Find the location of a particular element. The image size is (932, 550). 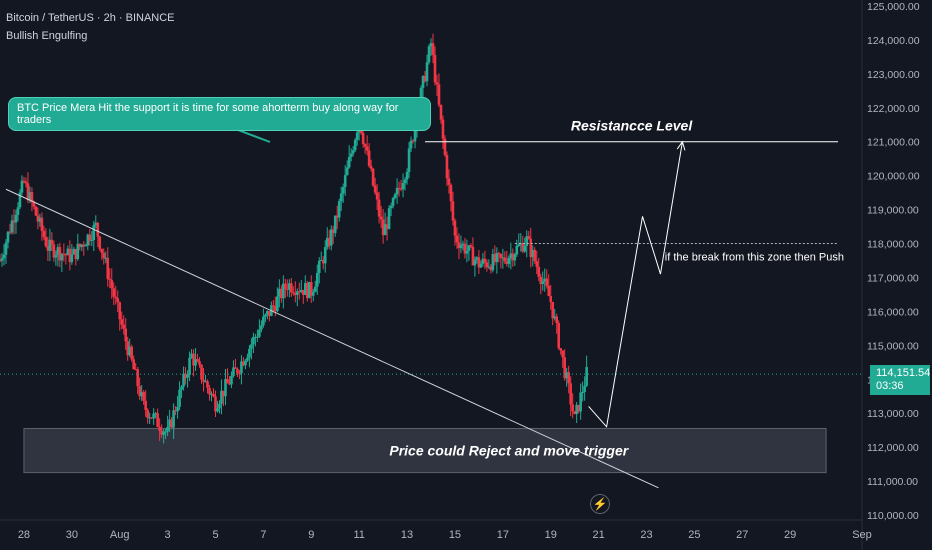

price-tick-label: 125,000.00 is located at coordinates (893, 7).